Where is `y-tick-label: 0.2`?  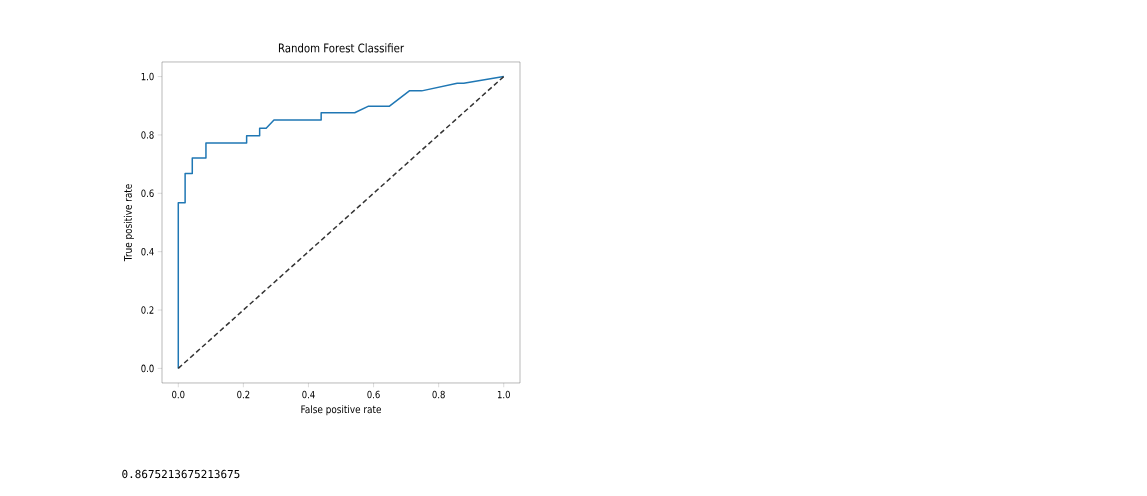 y-tick-label: 0.2 is located at coordinates (147, 310).